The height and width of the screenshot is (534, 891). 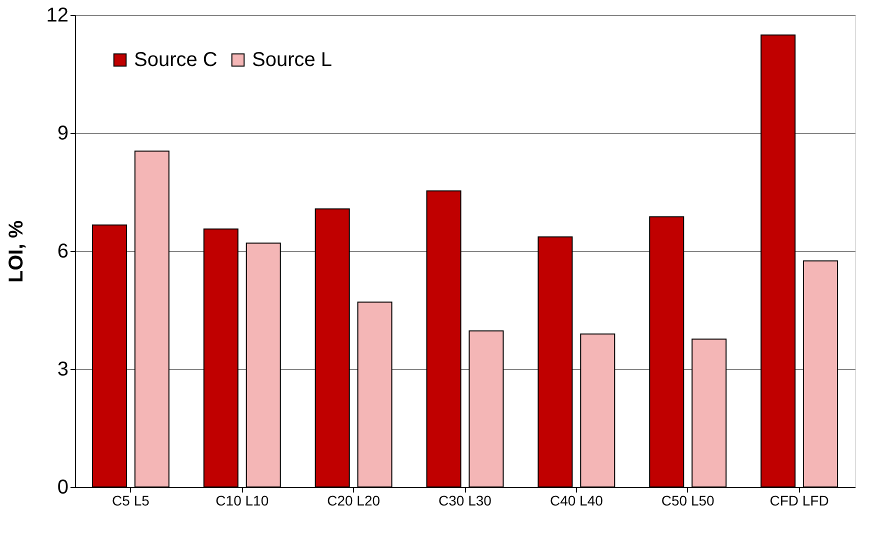 What do you see at coordinates (465, 500) in the screenshot?
I see `x-tick-label: C30 L30` at bounding box center [465, 500].